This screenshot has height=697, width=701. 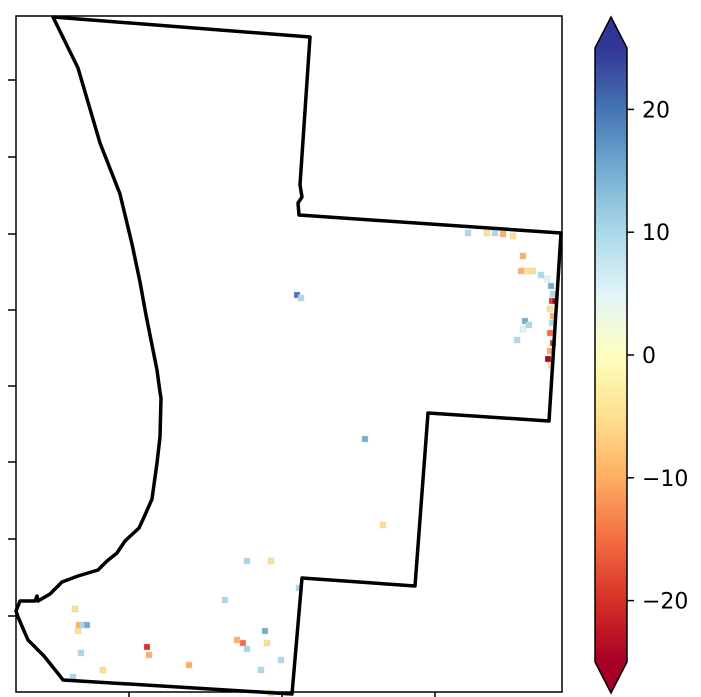 What do you see at coordinates (656, 233) in the screenshot?
I see `colorbar-tick-label: 10` at bounding box center [656, 233].